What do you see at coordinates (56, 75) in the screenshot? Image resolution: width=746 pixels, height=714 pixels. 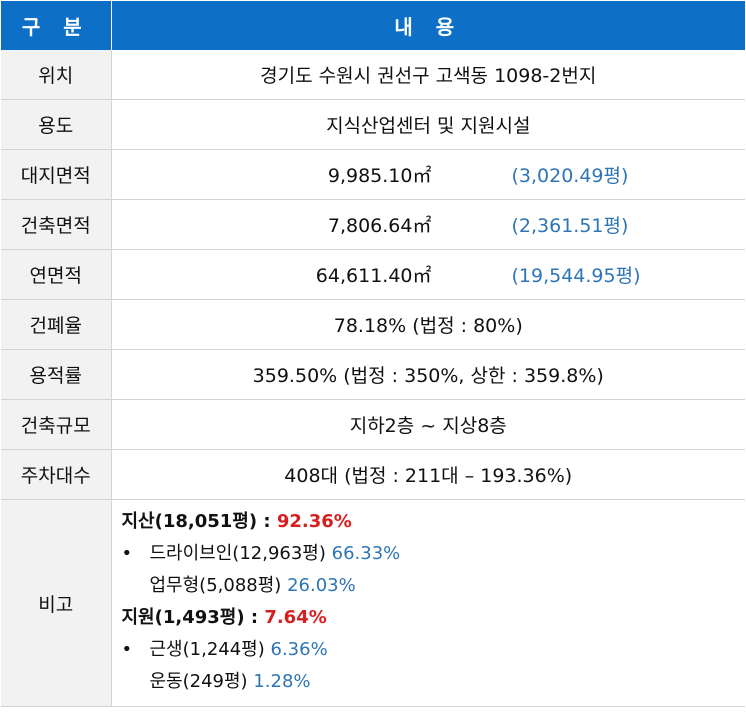 I see `row-label: 위치` at bounding box center [56, 75].